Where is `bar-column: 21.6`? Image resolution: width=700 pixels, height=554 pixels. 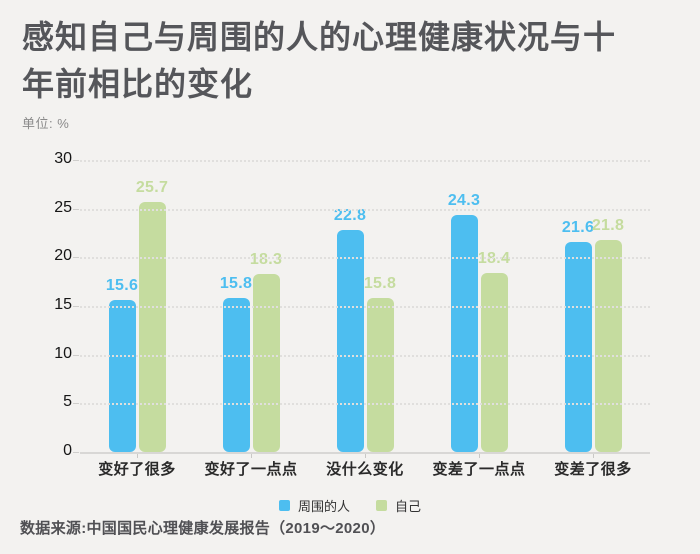
bar-column: 21.6 is located at coordinates (578, 335).